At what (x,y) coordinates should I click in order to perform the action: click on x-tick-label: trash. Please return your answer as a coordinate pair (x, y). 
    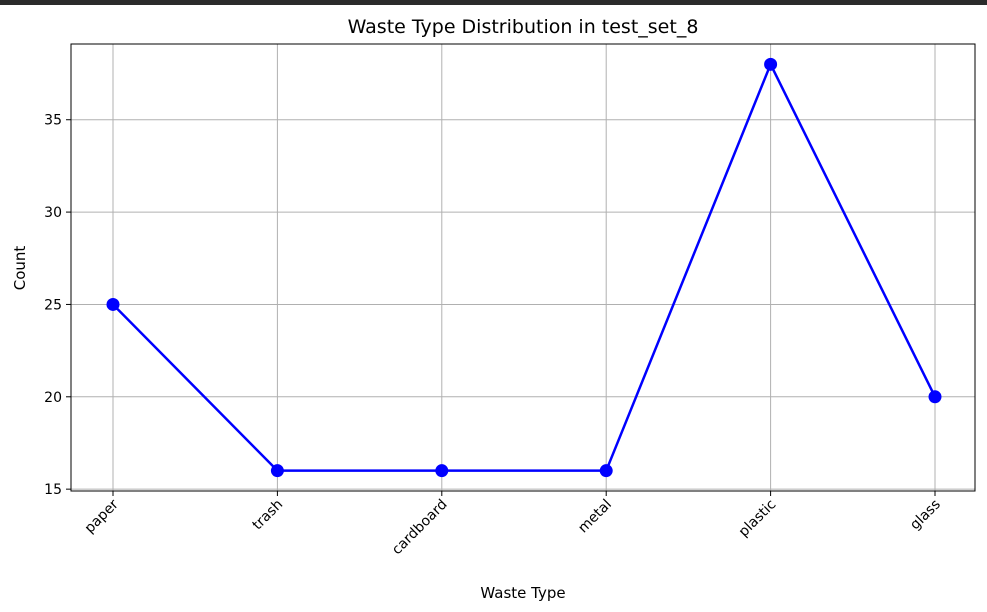
    Looking at the image, I should click on (267, 515).